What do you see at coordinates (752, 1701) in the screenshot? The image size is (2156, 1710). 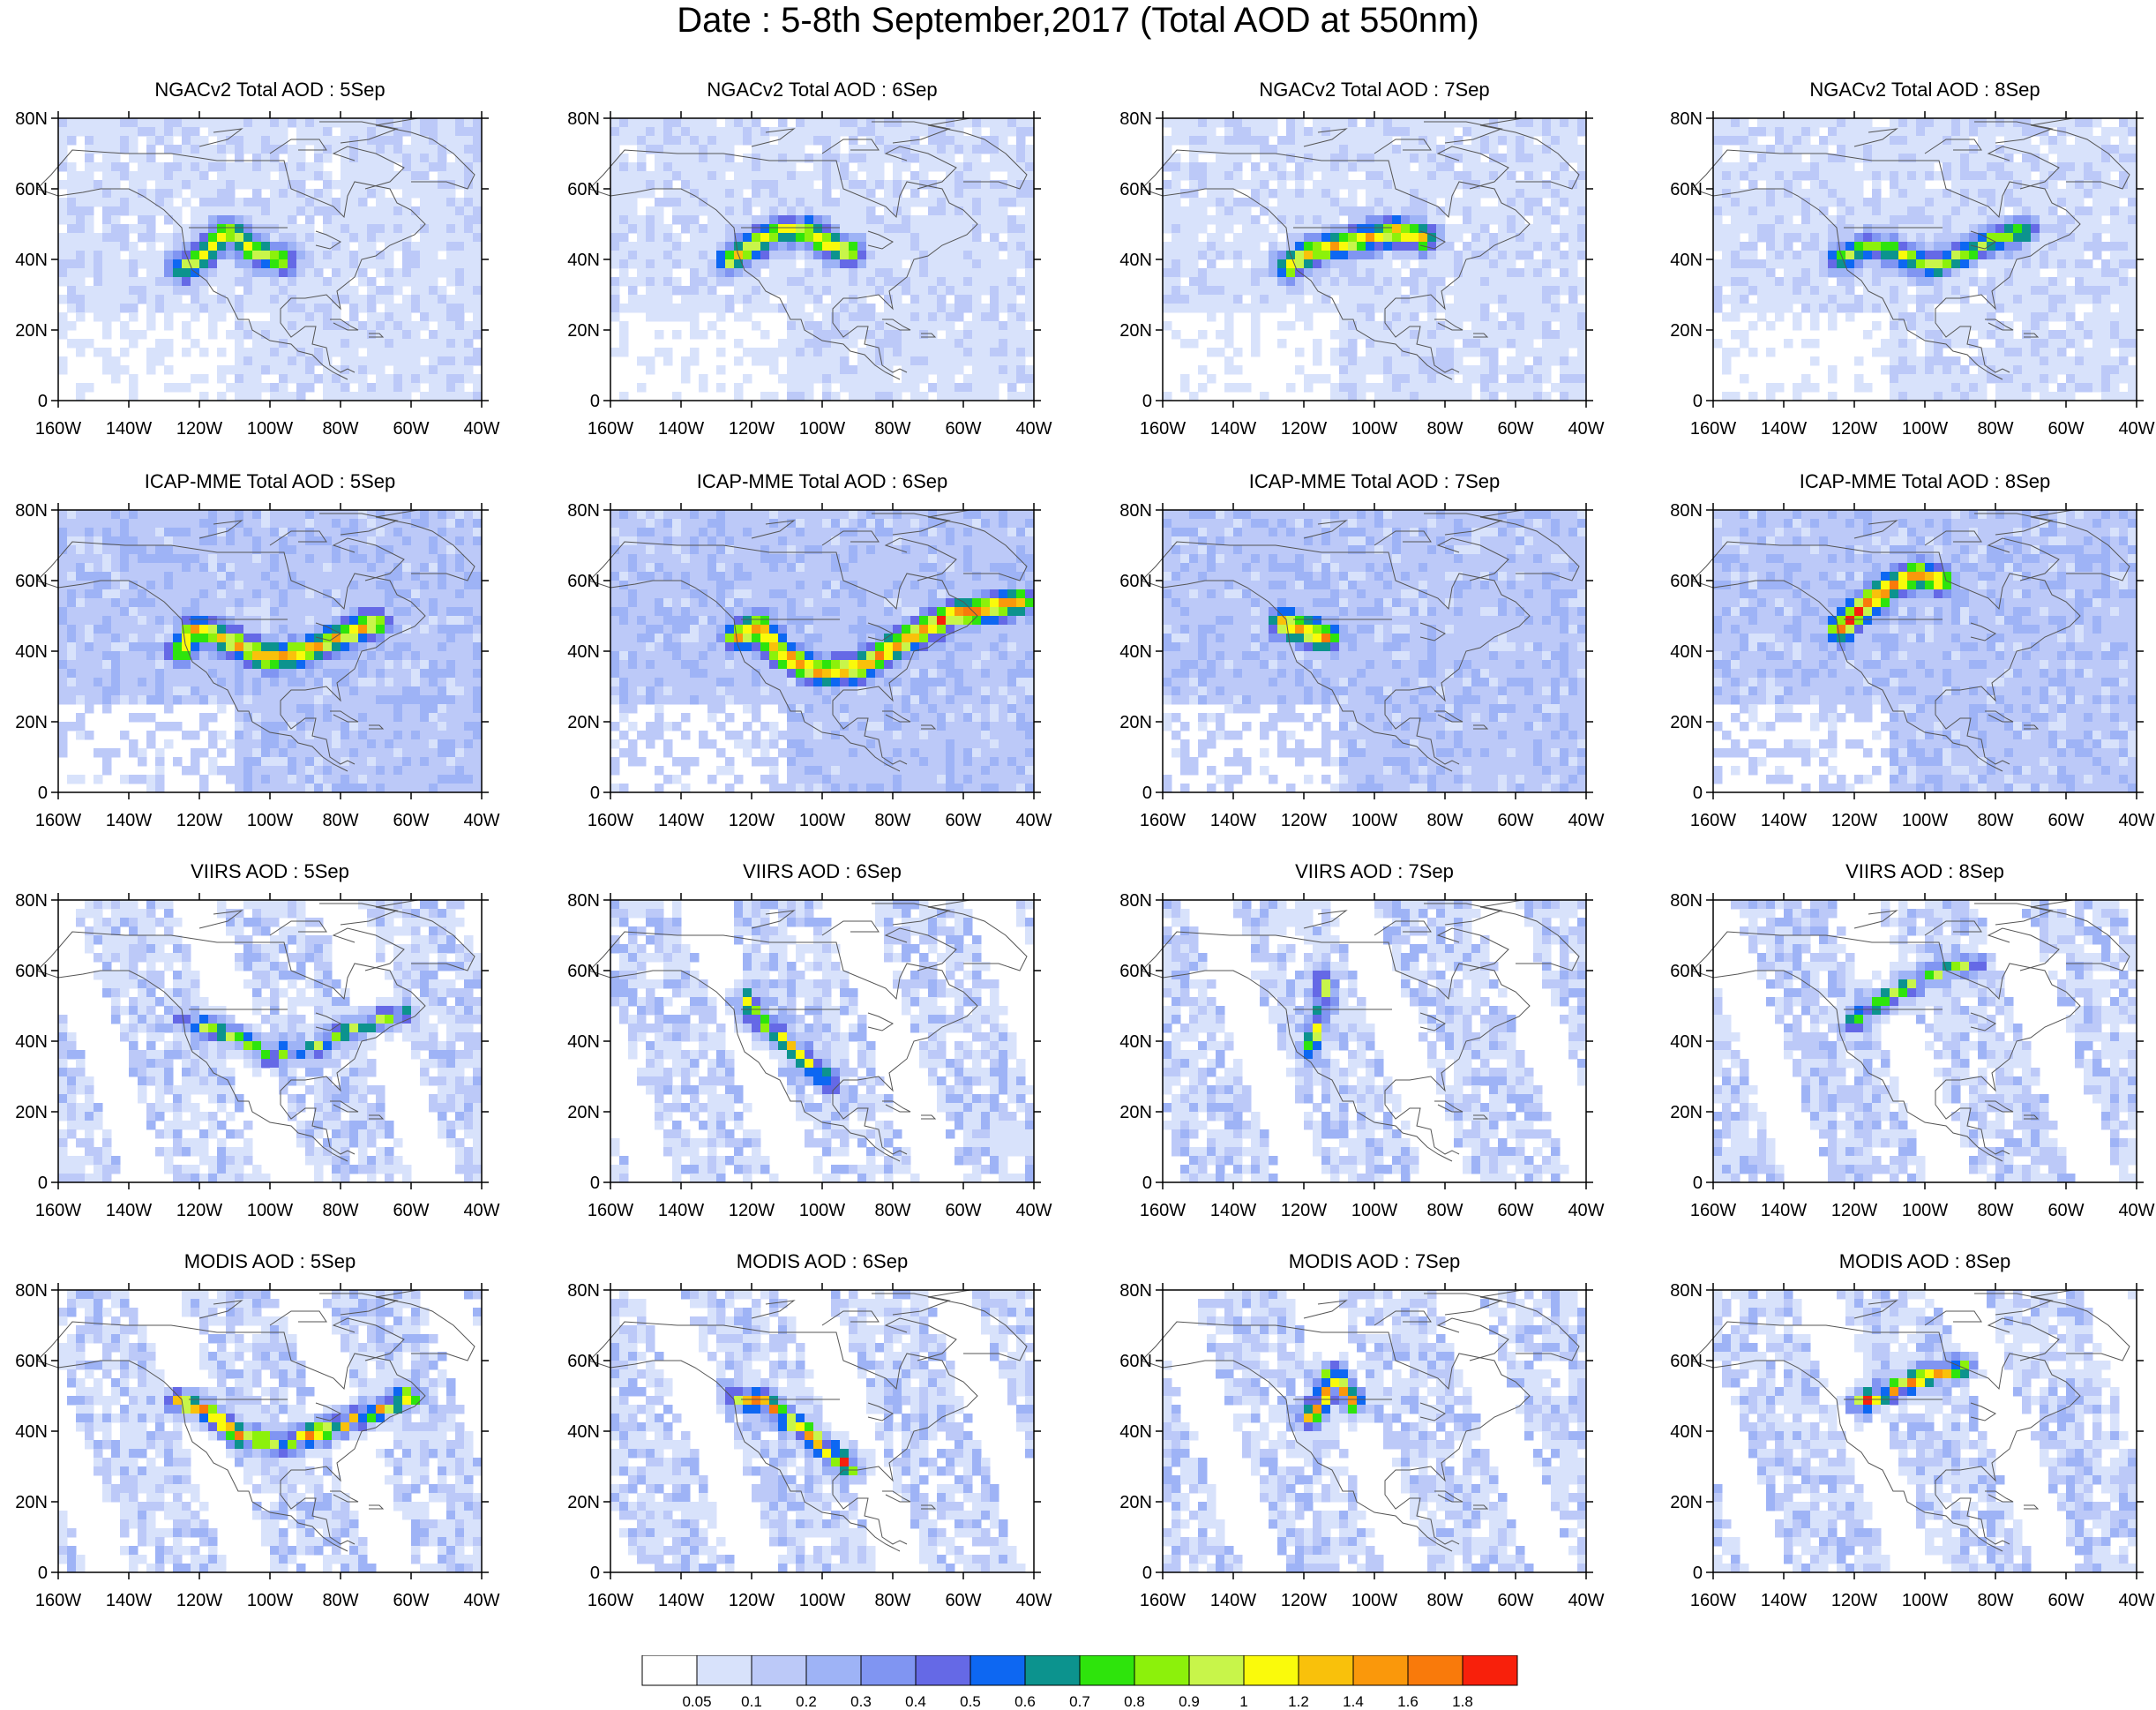 I see `colorbar-label: 0.1` at bounding box center [752, 1701].